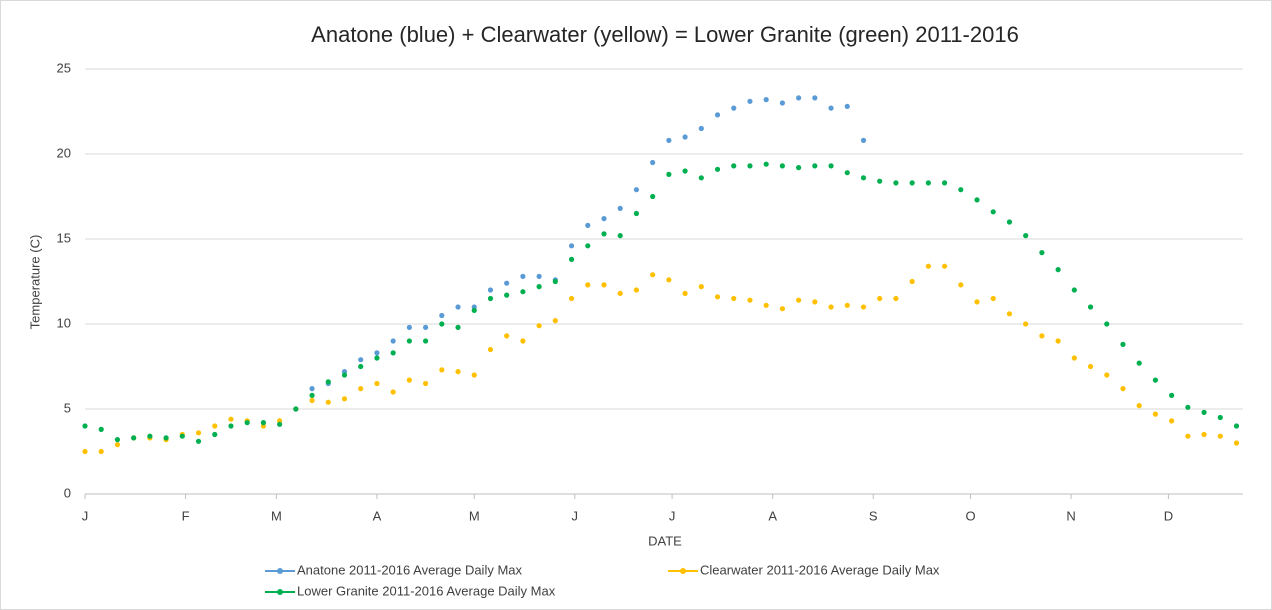  Describe the element at coordinates (34, 282) in the screenshot. I see `y-axis-label: Temperature (C)` at that location.